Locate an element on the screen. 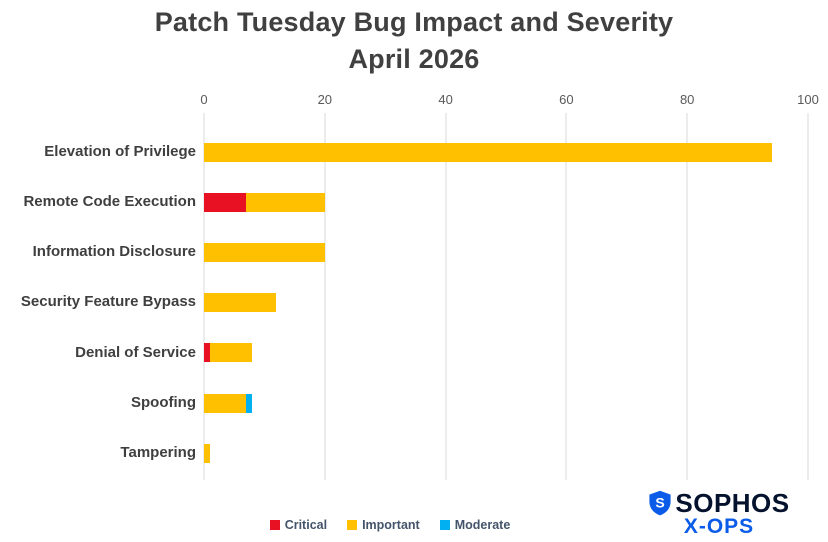 The image size is (828, 542). x-tick-label: 40 is located at coordinates (445, 99).